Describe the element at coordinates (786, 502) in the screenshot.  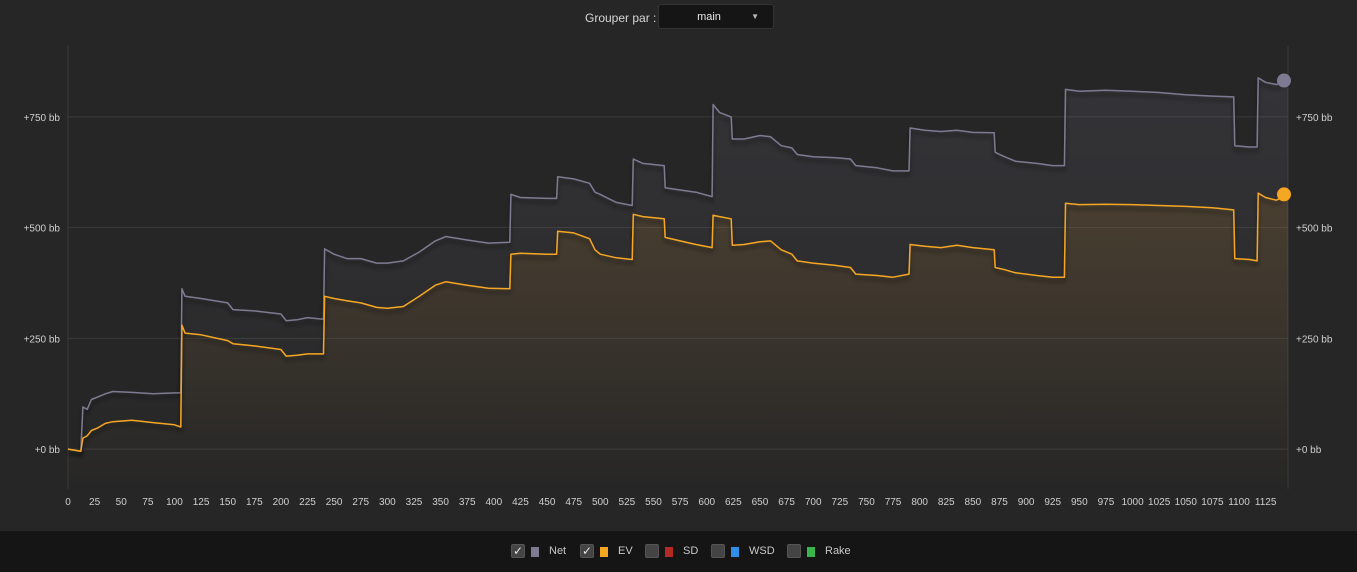
I see `x-tick-label: 675` at that location.